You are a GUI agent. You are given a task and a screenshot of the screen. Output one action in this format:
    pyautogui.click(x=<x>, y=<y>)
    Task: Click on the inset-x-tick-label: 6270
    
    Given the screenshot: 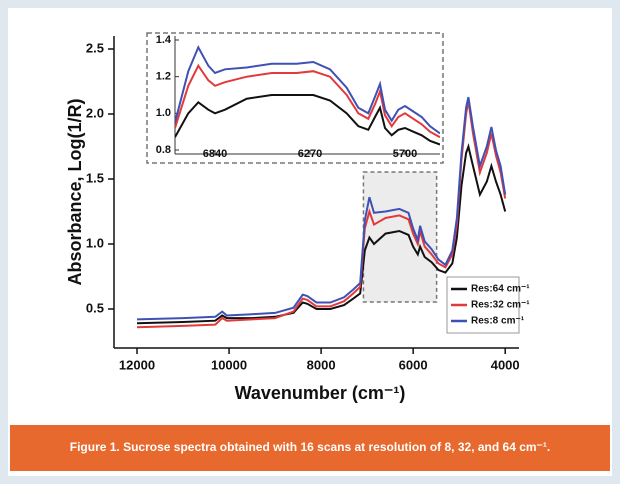 What is the action you would take?
    pyautogui.click(x=310, y=154)
    